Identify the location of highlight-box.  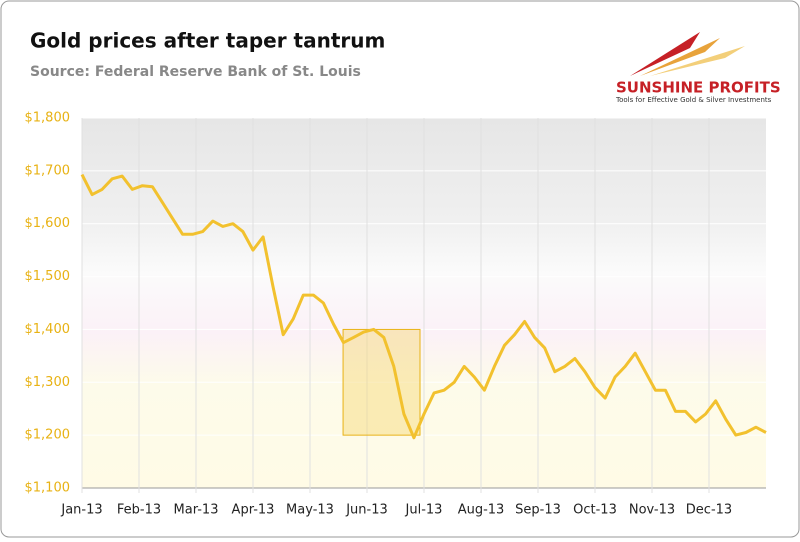
(381, 382).